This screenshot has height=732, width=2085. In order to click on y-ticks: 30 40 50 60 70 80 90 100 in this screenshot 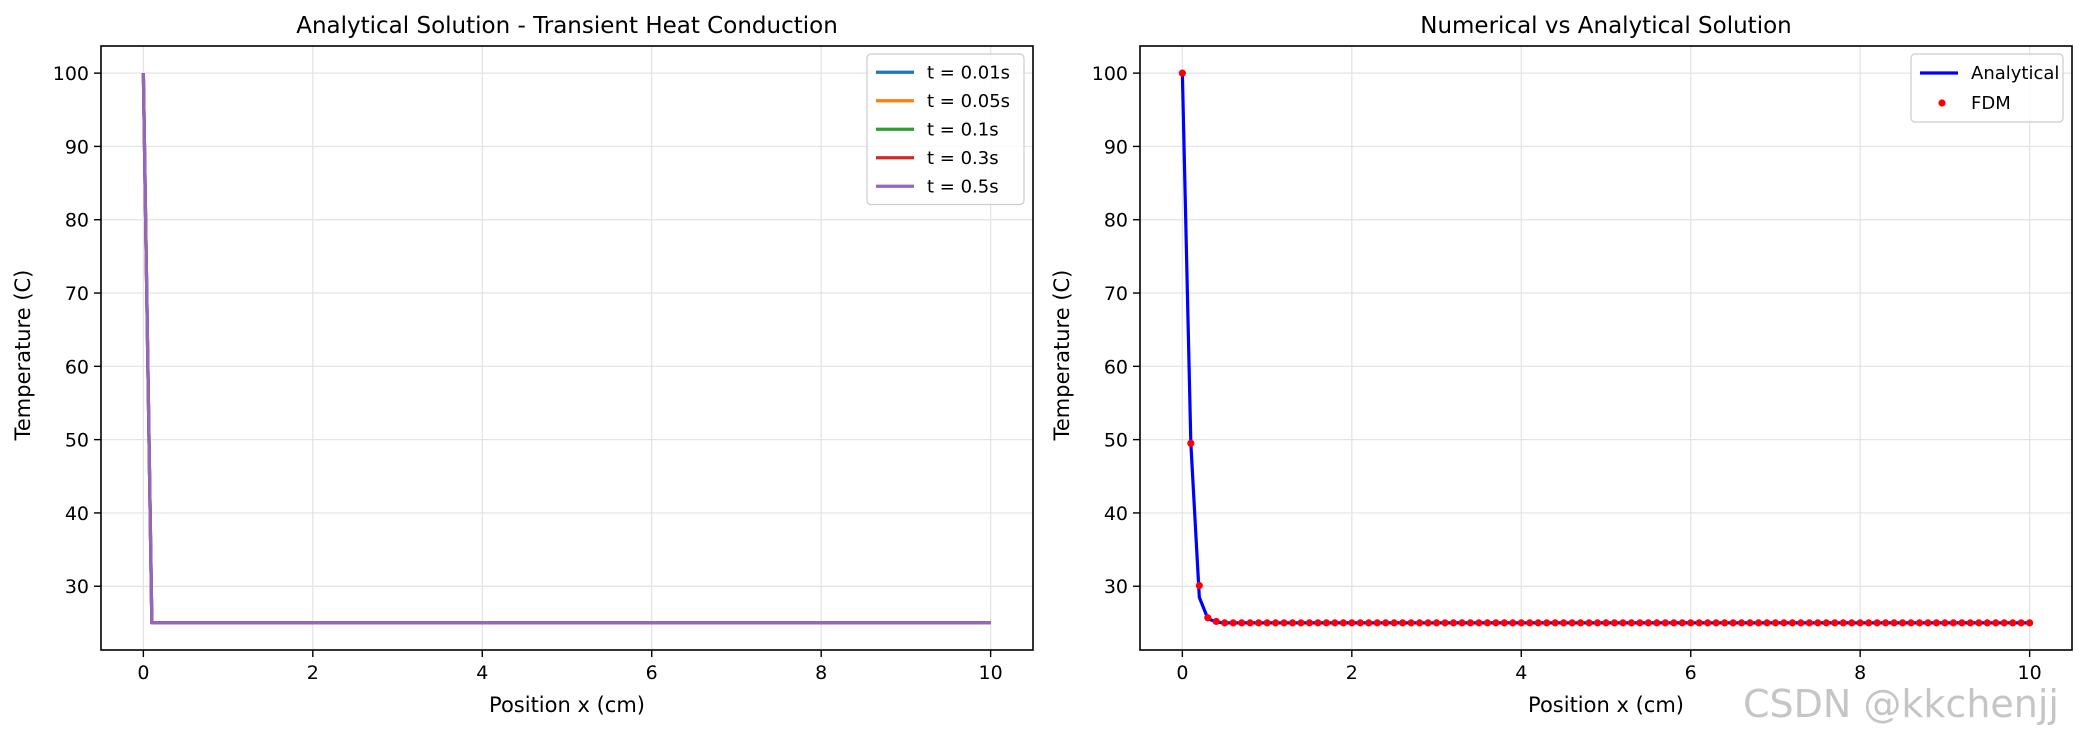, I will do `click(1116, 330)`.